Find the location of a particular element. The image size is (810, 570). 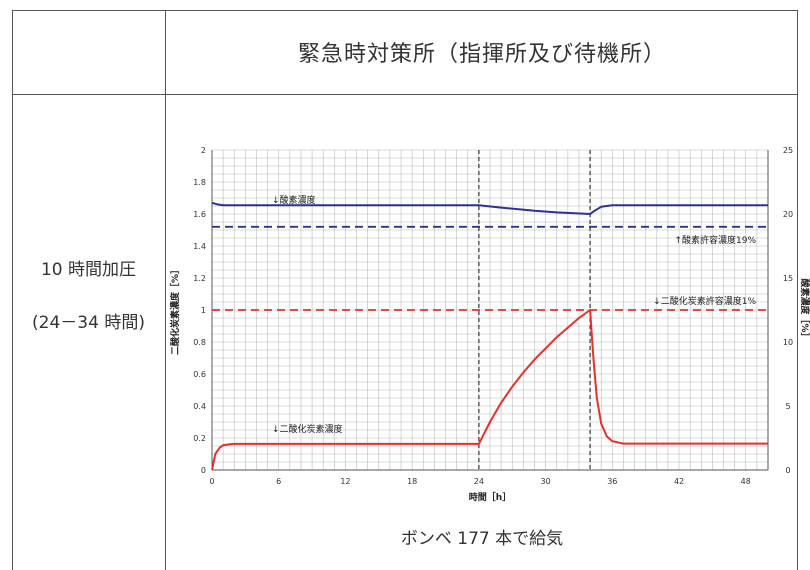

threshold-label: ↓二酸化炭素許容濃度1% is located at coordinates (704, 301).